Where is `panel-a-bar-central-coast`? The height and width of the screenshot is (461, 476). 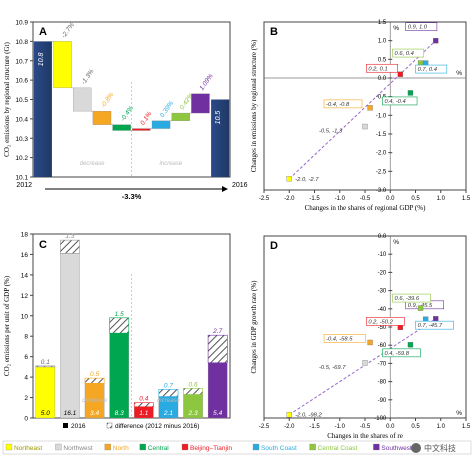 panel-a-bar-central-coast is located at coordinates (180, 116).